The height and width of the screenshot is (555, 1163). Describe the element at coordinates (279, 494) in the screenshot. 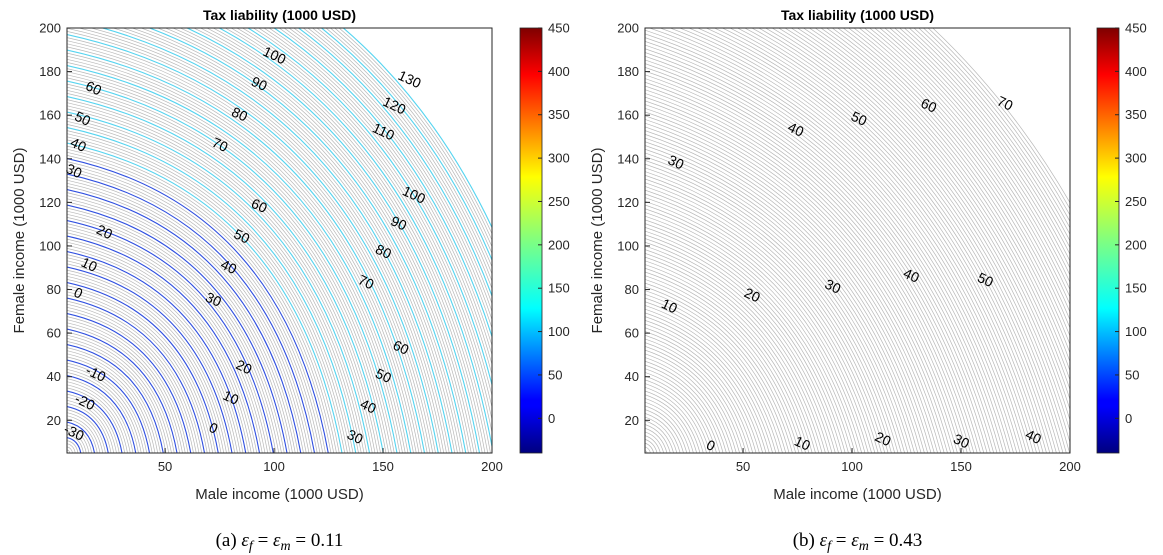

I see `panel-a-x-axis-label: Male income (1000 USD)` at that location.